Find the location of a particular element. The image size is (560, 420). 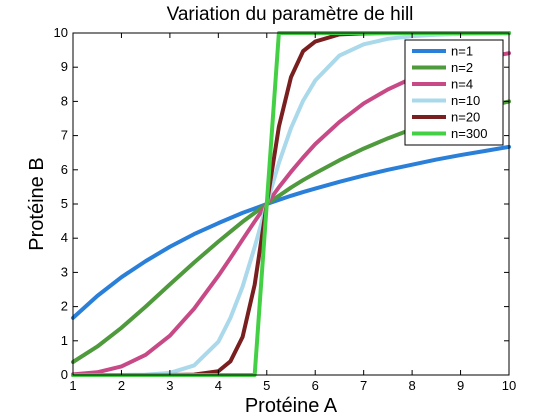

x-tick-label: 3 is located at coordinates (169, 385).